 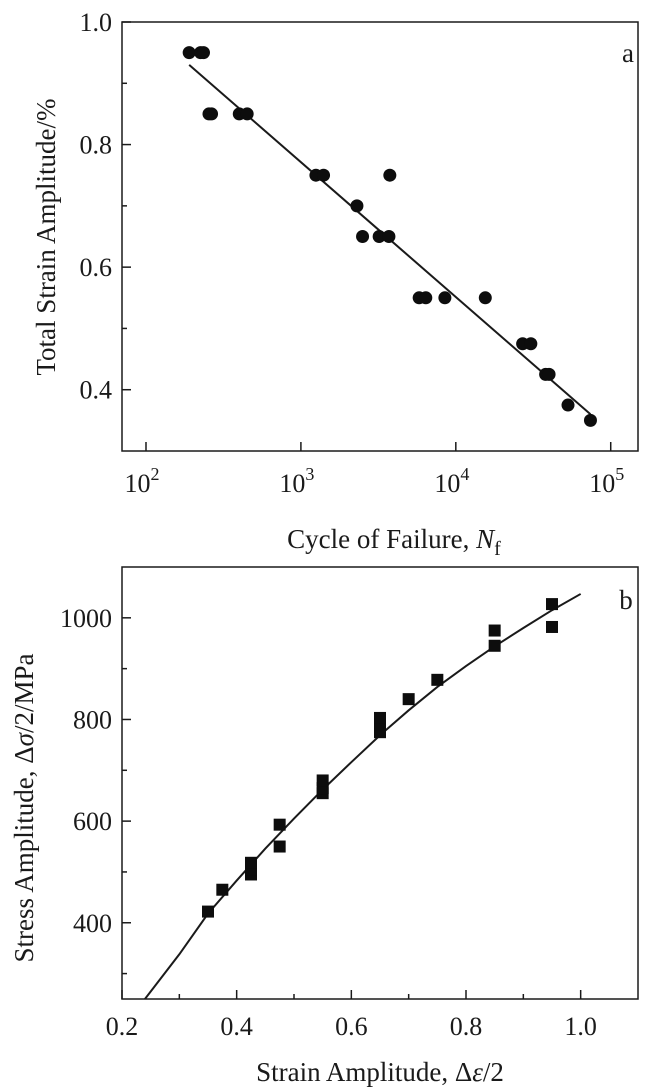 I want to click on panel-a-x-tick-label: 10², so click(x=141, y=481).